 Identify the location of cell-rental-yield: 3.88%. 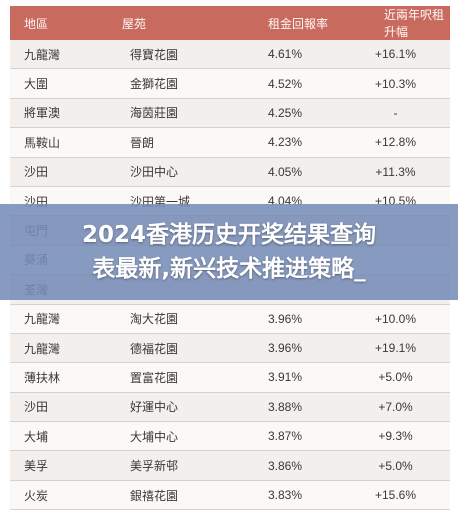
(302, 407).